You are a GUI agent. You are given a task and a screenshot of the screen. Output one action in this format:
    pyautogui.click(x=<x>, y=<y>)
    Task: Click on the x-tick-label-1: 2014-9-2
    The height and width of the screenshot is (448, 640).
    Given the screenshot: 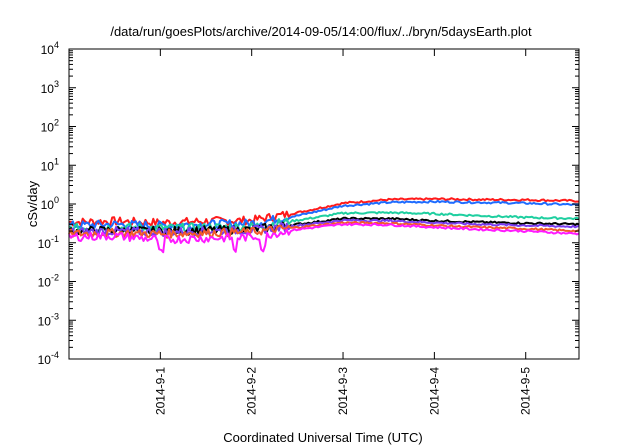 What is the action you would take?
    pyautogui.click(x=252, y=391)
    